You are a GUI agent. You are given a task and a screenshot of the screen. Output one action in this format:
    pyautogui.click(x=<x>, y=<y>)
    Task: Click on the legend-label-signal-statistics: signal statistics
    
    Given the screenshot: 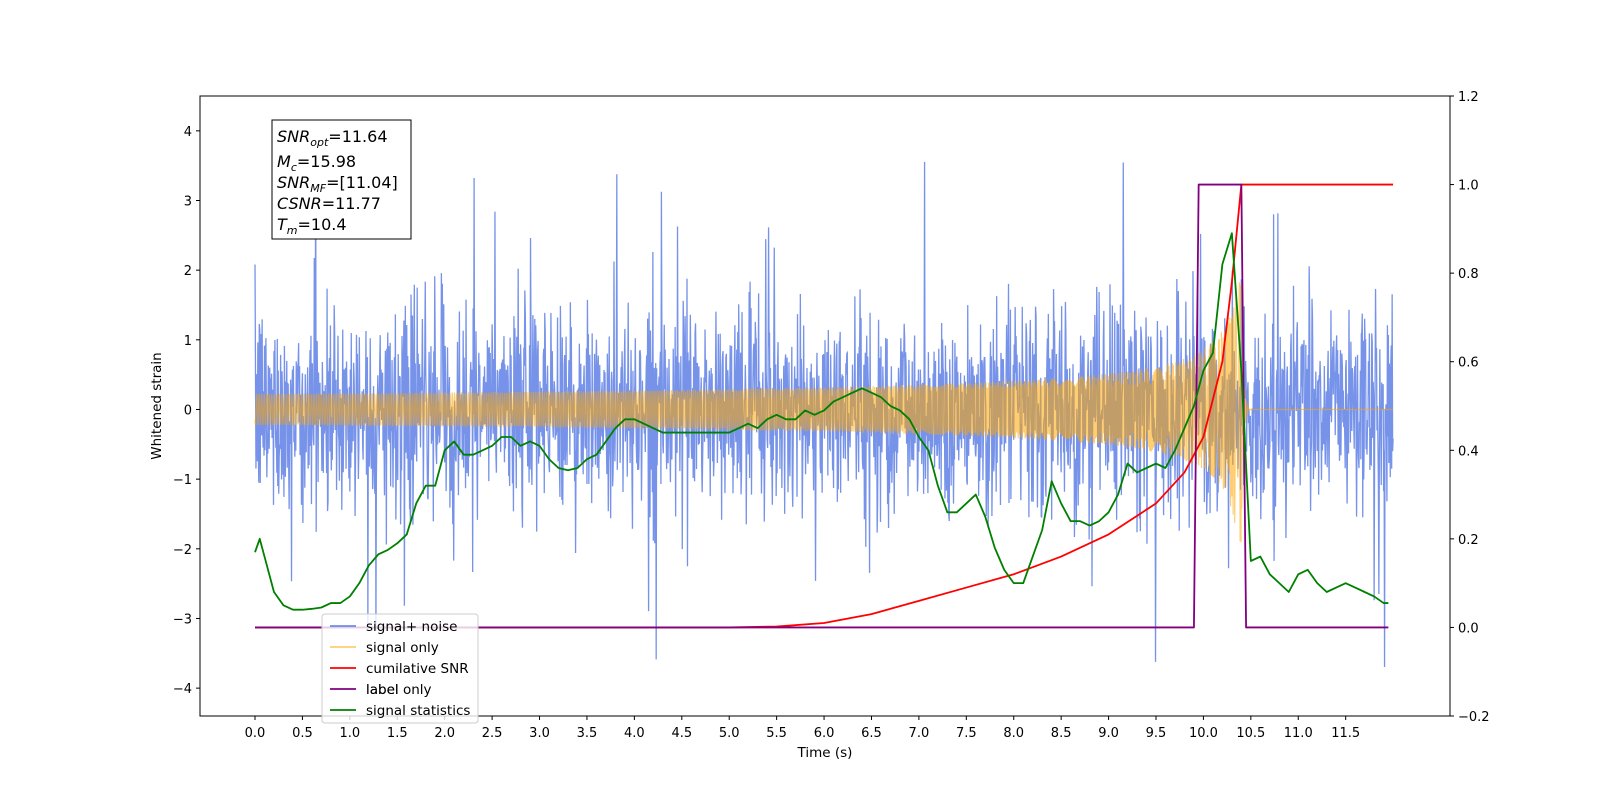 What is the action you would take?
    pyautogui.click(x=418, y=711)
    